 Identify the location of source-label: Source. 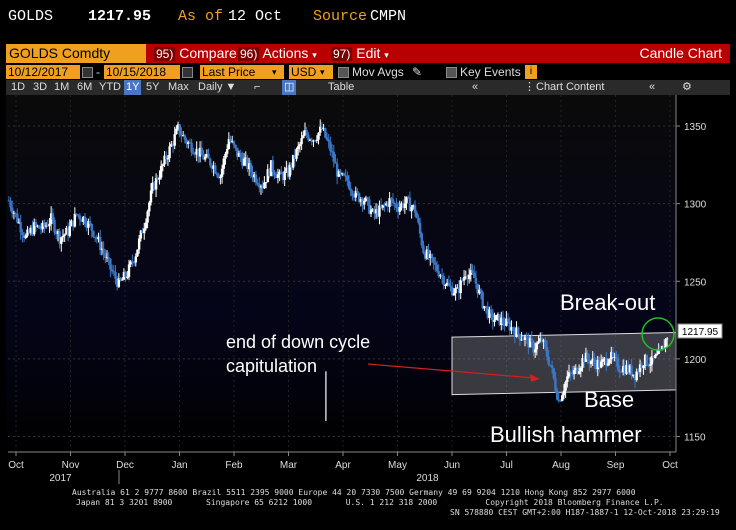
(340, 16).